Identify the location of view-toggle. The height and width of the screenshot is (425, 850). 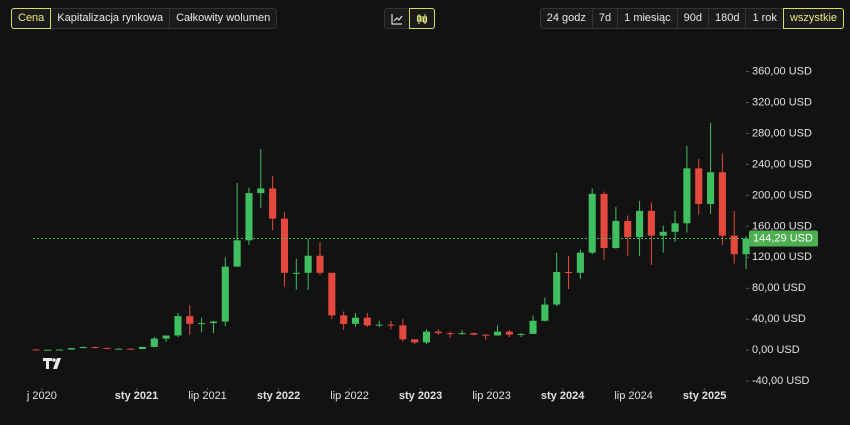
(409, 18).